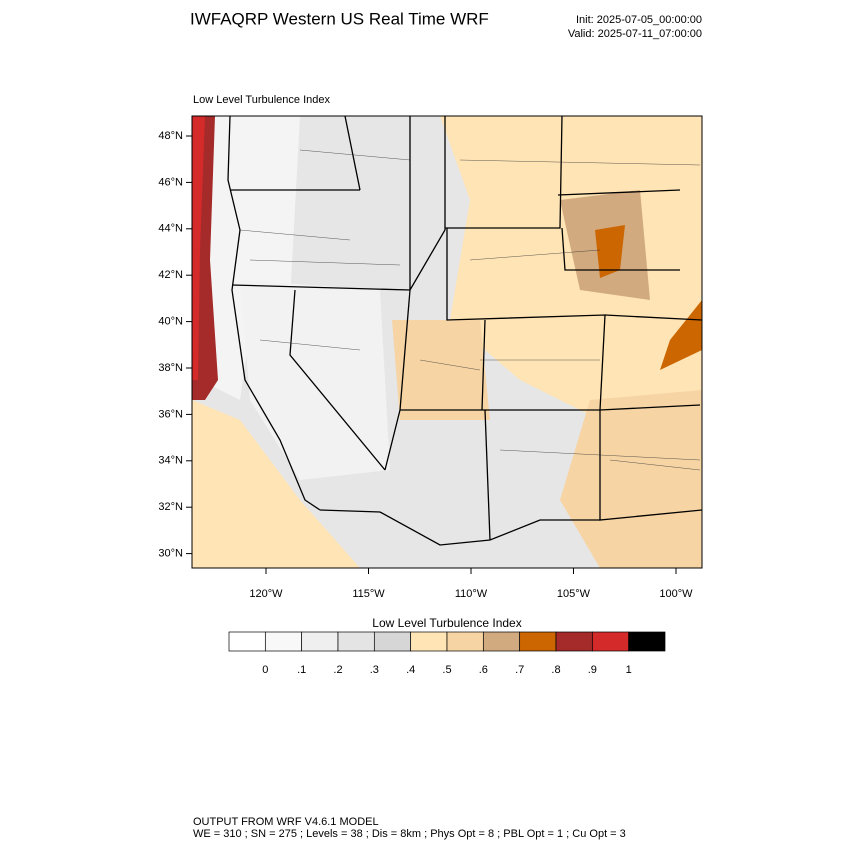 The height and width of the screenshot is (850, 850). Describe the element at coordinates (339, 18) in the screenshot. I see `title: IWFAQRP Western US Real Time WRF` at that location.